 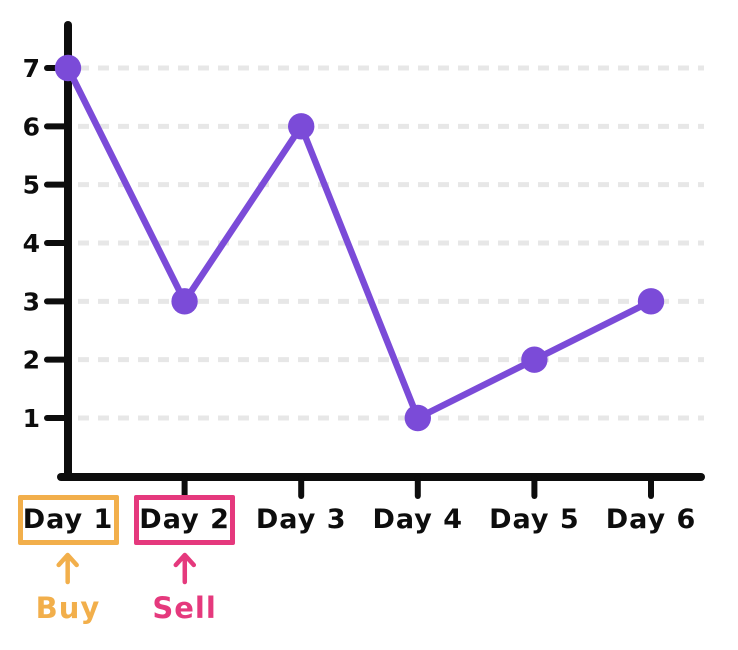 What do you see at coordinates (301, 519) in the screenshot?
I see `x-axis-label-day-3: Day 3` at bounding box center [301, 519].